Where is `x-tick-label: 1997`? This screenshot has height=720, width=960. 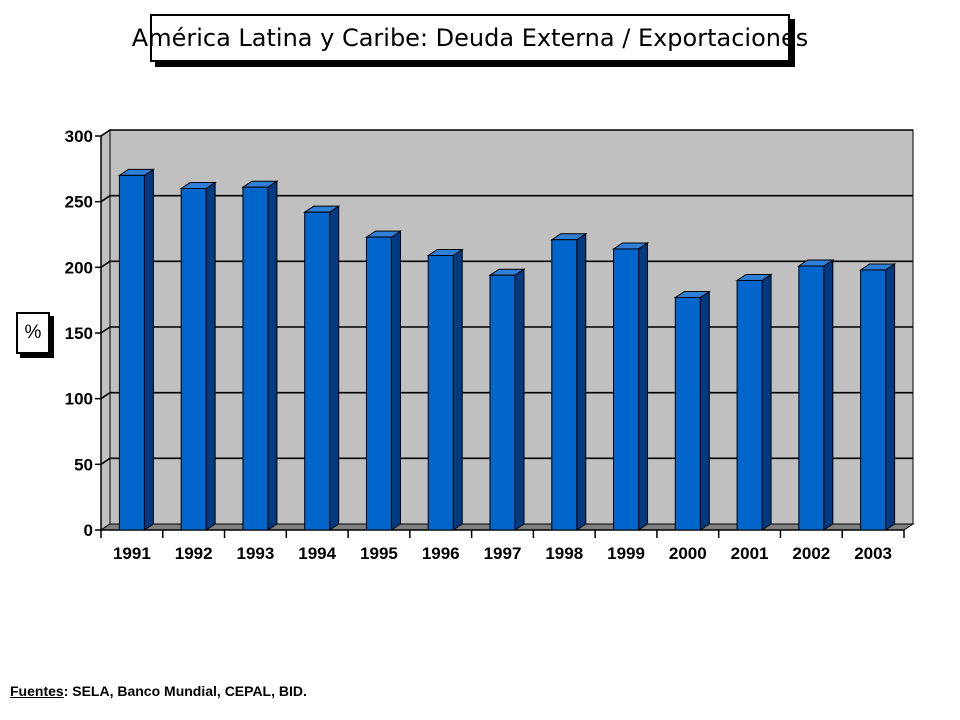 x-tick-label: 1997 is located at coordinates (503, 553).